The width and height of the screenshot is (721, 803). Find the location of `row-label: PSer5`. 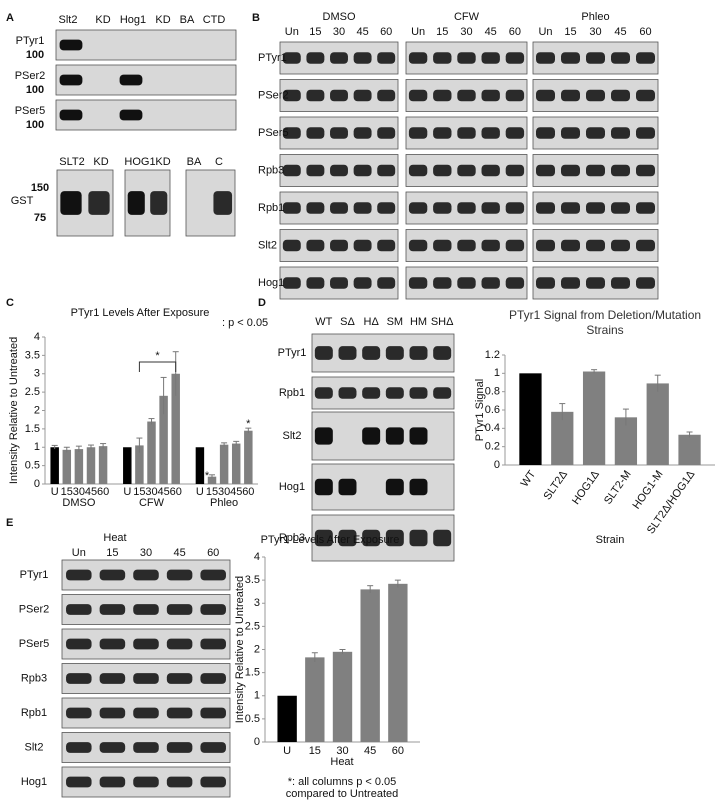

row-label: PSer5 is located at coordinates (30, 111).